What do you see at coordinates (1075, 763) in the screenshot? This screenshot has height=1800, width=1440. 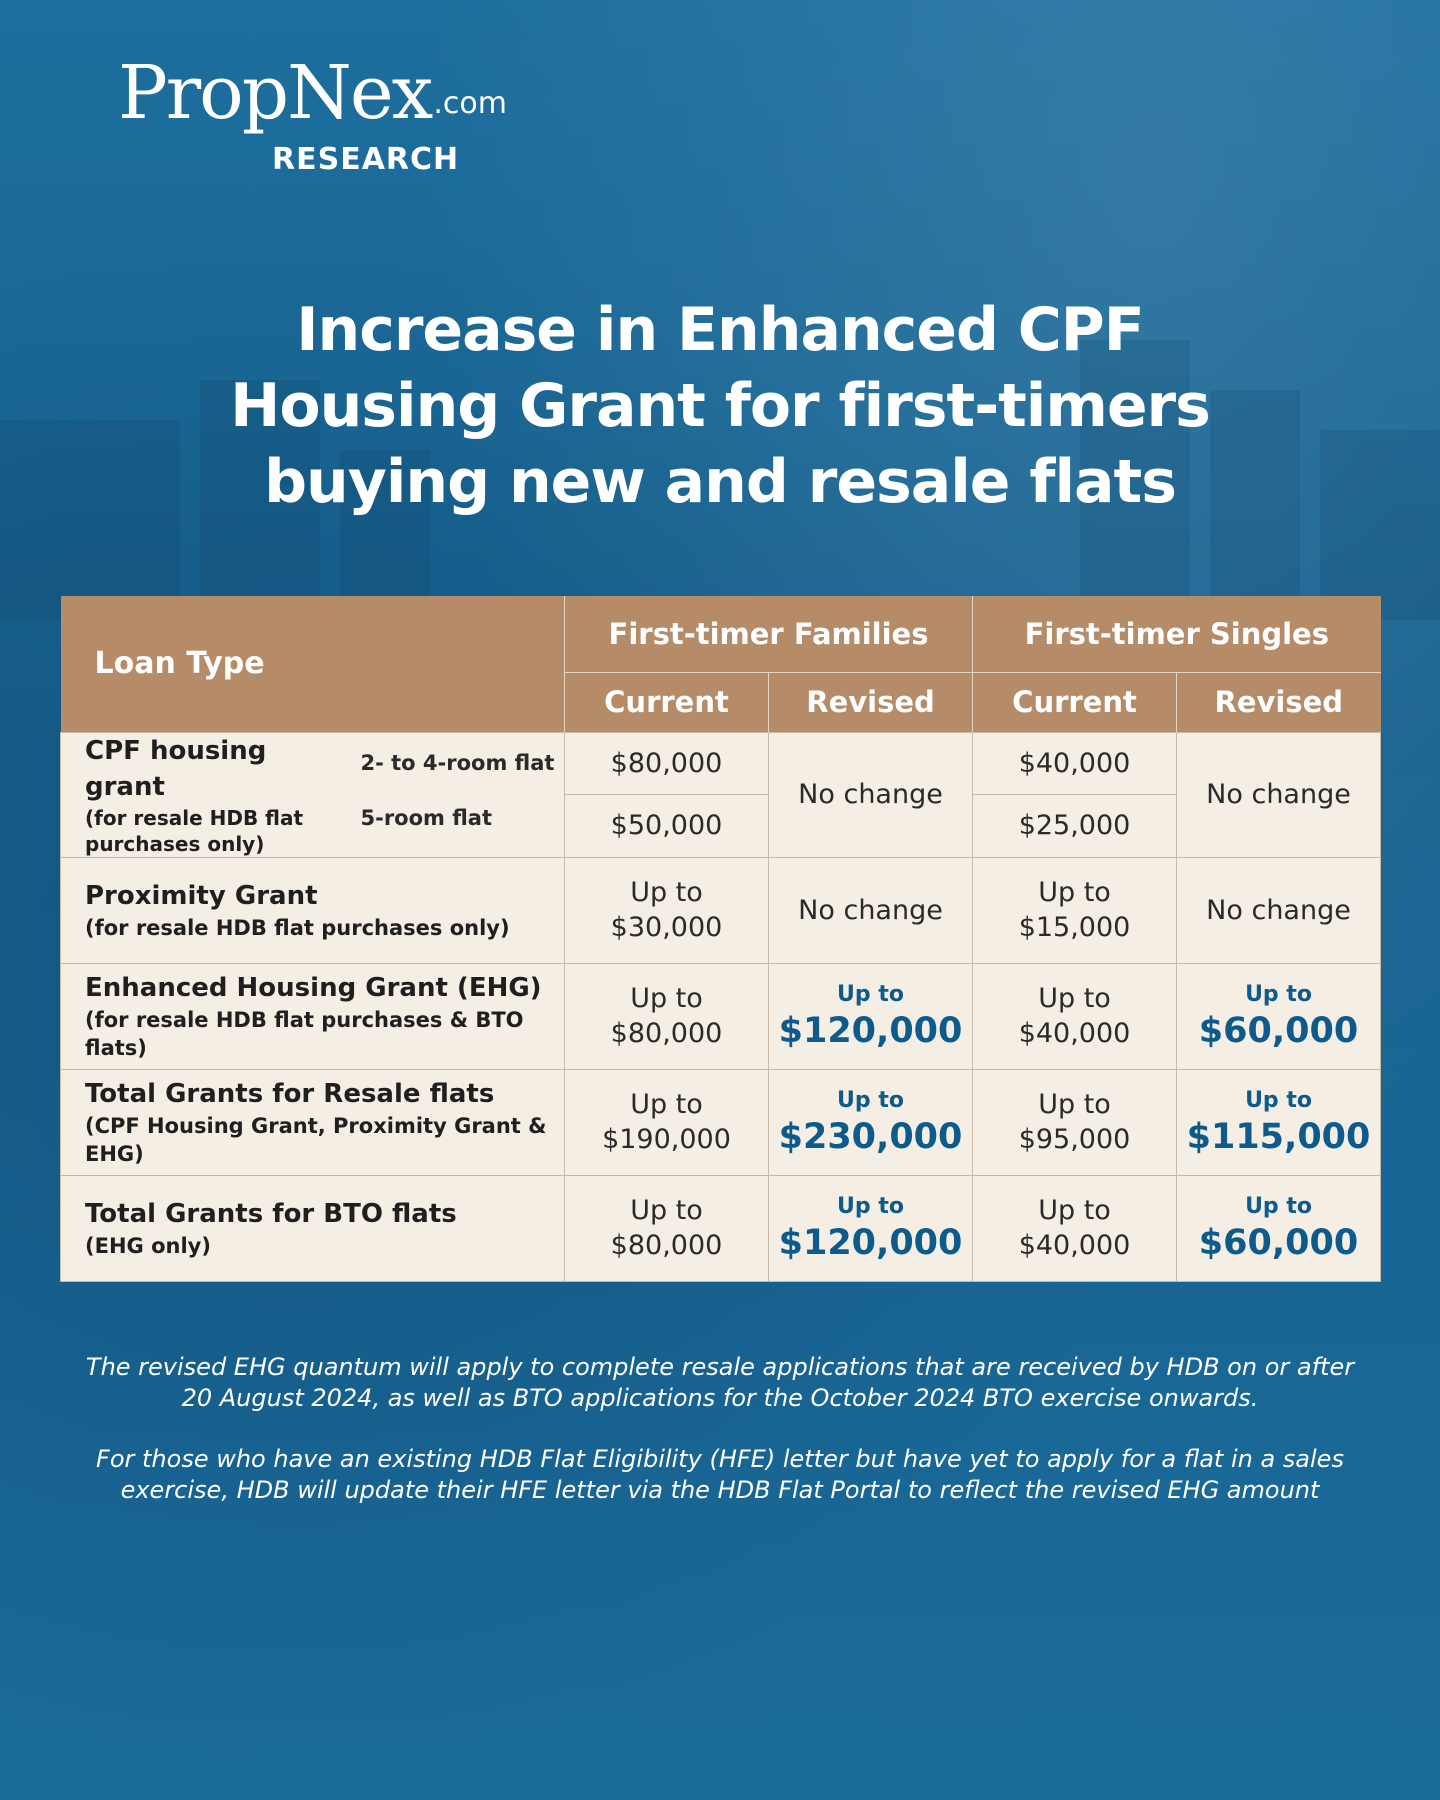 I see `singles-current-2-4-room: $40,000` at bounding box center [1075, 763].